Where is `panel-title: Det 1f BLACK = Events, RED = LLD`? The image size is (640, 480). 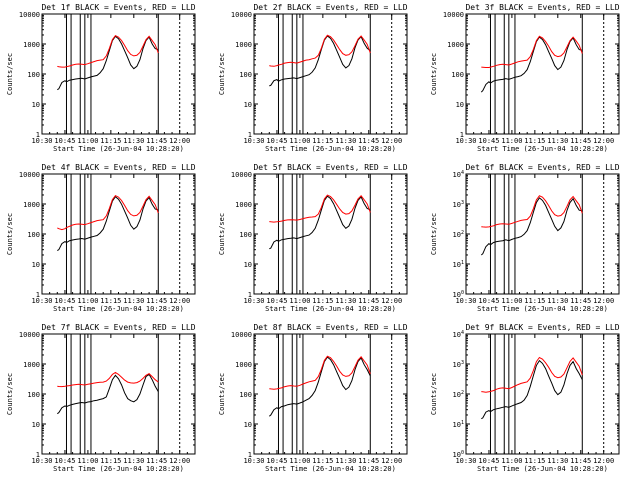
panel-title: Det 1f BLACK = Events, RED = LLD is located at coordinates (118, 7).